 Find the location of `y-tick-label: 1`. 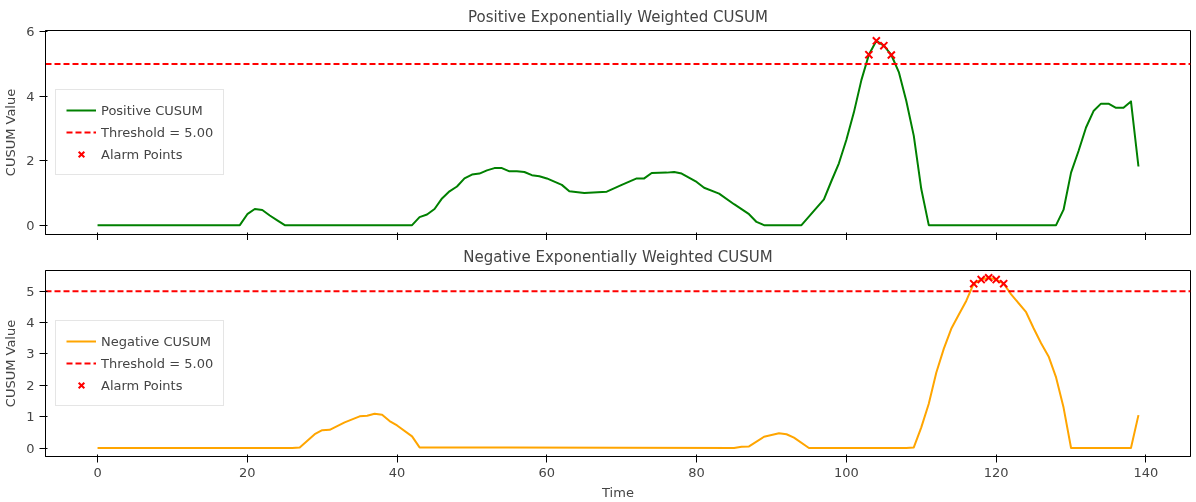

y-tick-label: 1 is located at coordinates (30, 417).